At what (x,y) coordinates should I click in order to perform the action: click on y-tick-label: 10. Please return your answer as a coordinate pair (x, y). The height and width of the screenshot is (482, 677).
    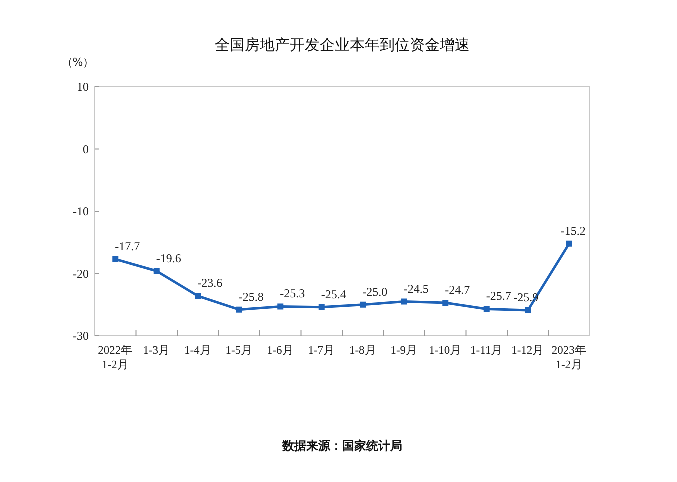
    Looking at the image, I should click on (83, 87).